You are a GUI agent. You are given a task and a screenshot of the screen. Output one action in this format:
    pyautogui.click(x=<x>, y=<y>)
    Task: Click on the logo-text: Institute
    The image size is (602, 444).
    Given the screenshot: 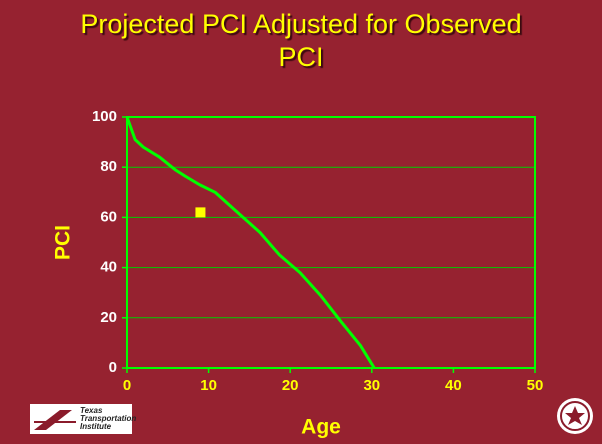 What is the action you would take?
    pyautogui.click(x=96, y=426)
    